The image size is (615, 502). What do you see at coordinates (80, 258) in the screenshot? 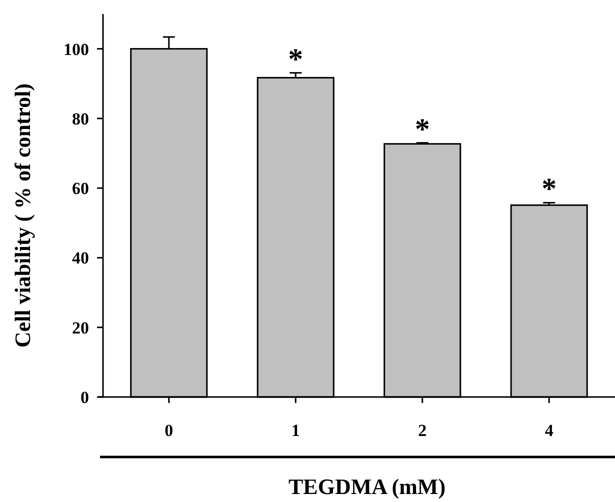
I see `y-tick-label: 40` at bounding box center [80, 258].